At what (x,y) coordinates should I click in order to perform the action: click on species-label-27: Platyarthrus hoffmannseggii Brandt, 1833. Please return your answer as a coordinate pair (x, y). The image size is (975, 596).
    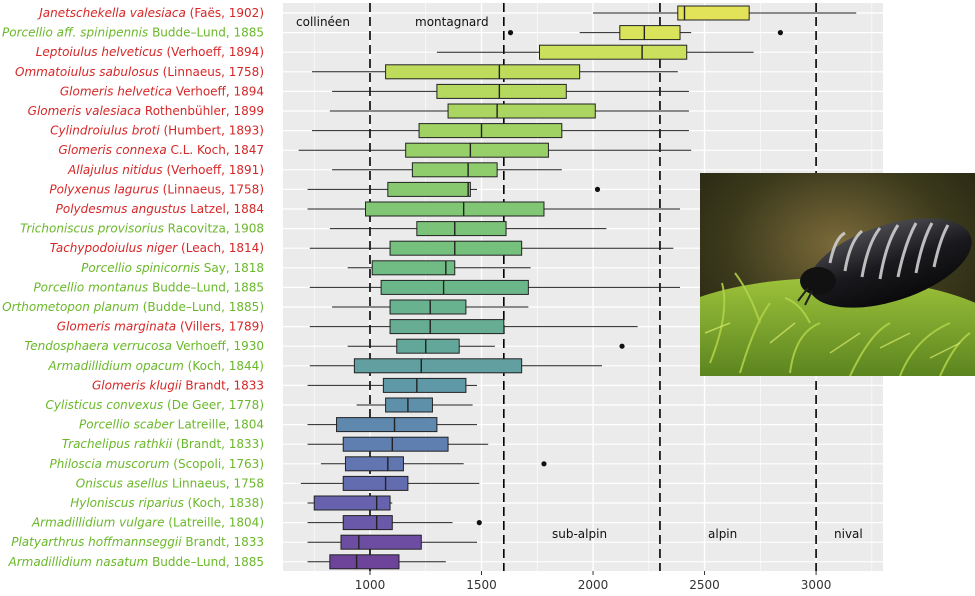
    Looking at the image, I should click on (137, 542).